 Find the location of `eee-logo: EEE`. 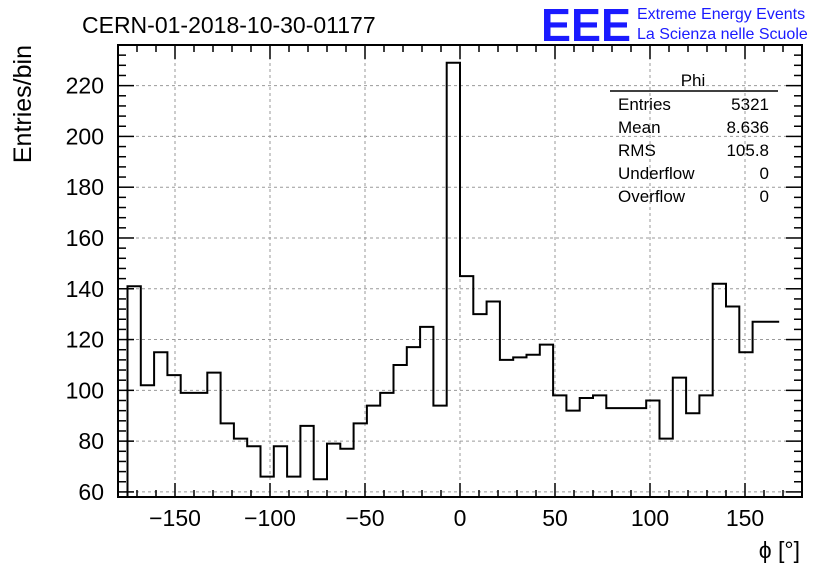

eee-logo: EEE is located at coordinates (586, 25).